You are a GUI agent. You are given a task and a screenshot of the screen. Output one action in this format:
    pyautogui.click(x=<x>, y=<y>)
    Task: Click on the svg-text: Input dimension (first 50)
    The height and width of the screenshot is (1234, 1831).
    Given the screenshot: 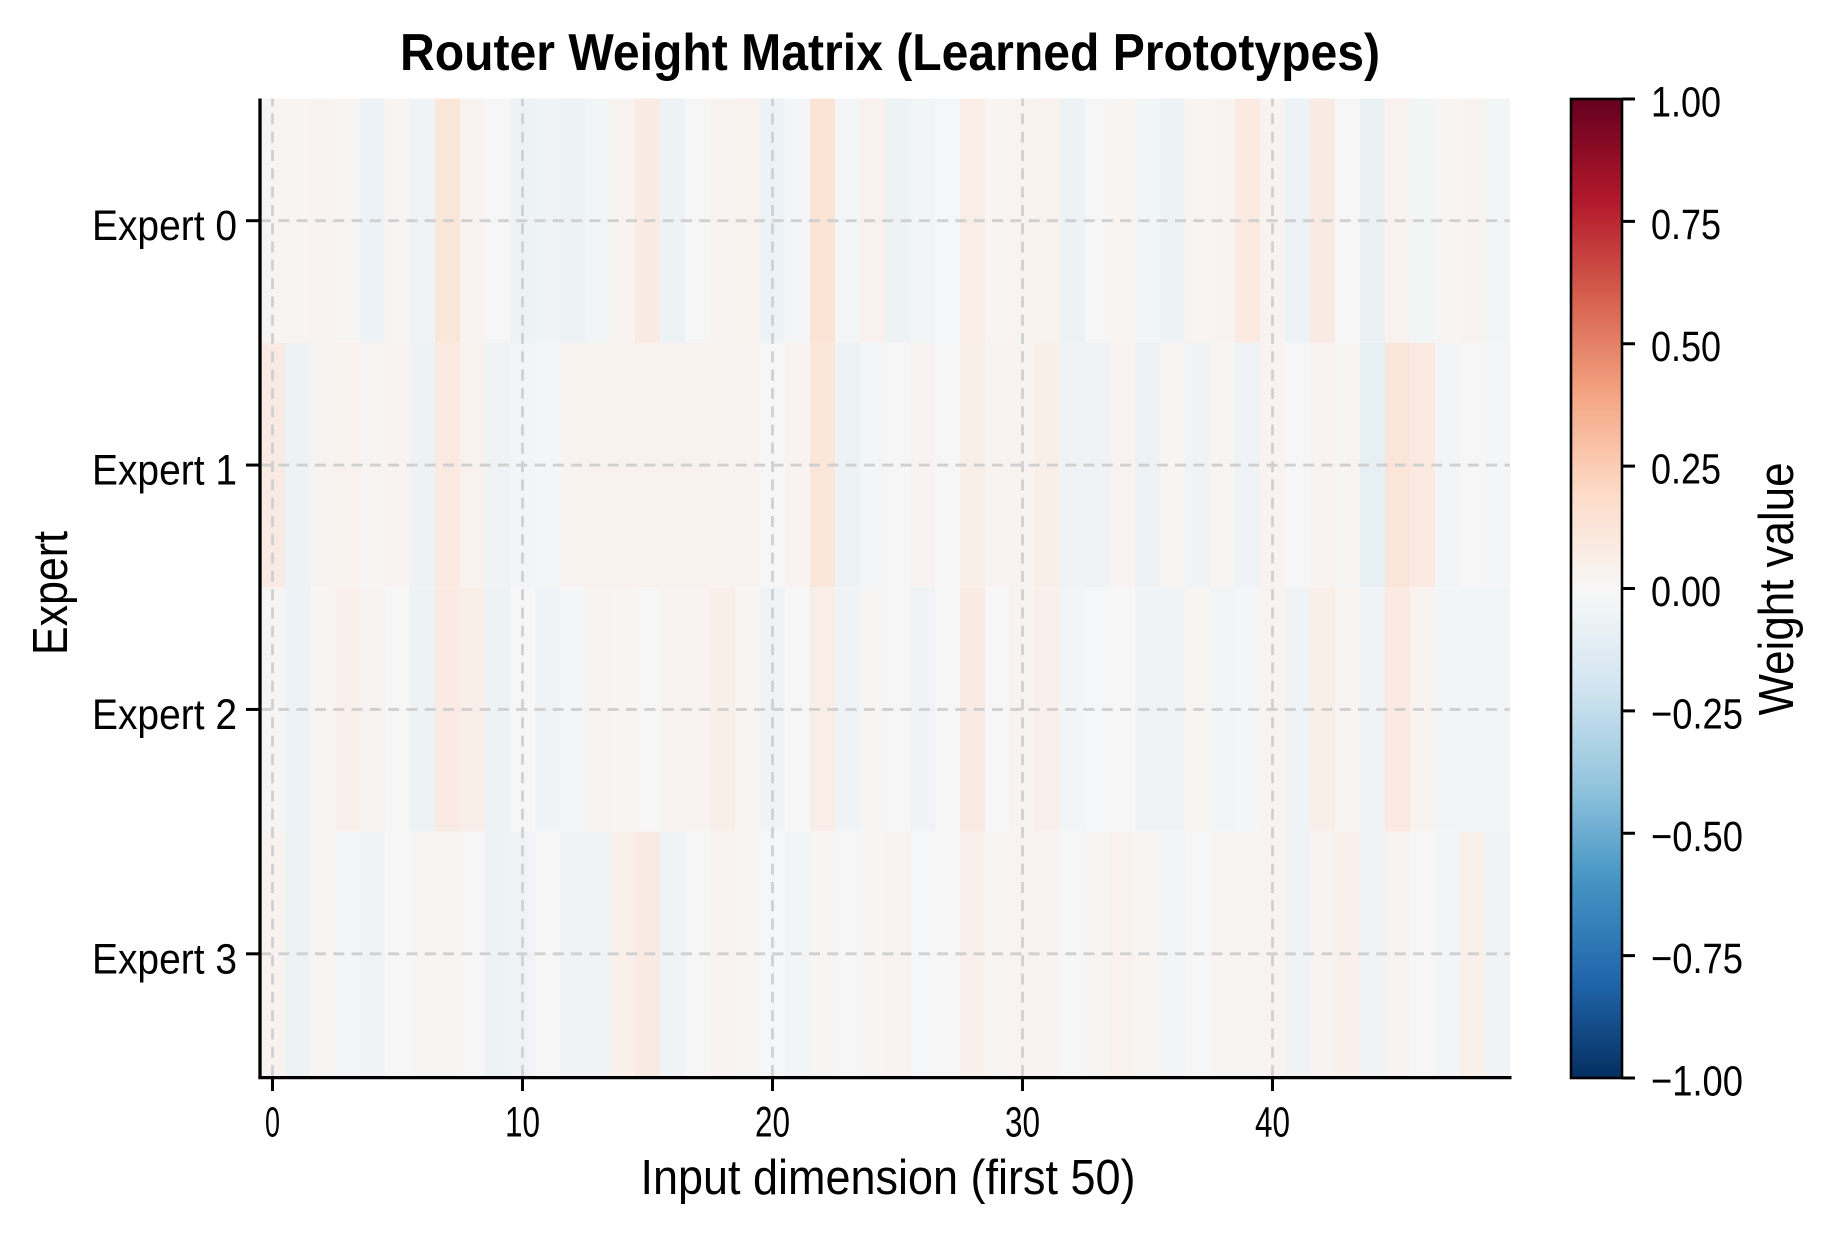 What is the action you would take?
    pyautogui.click(x=888, y=1178)
    